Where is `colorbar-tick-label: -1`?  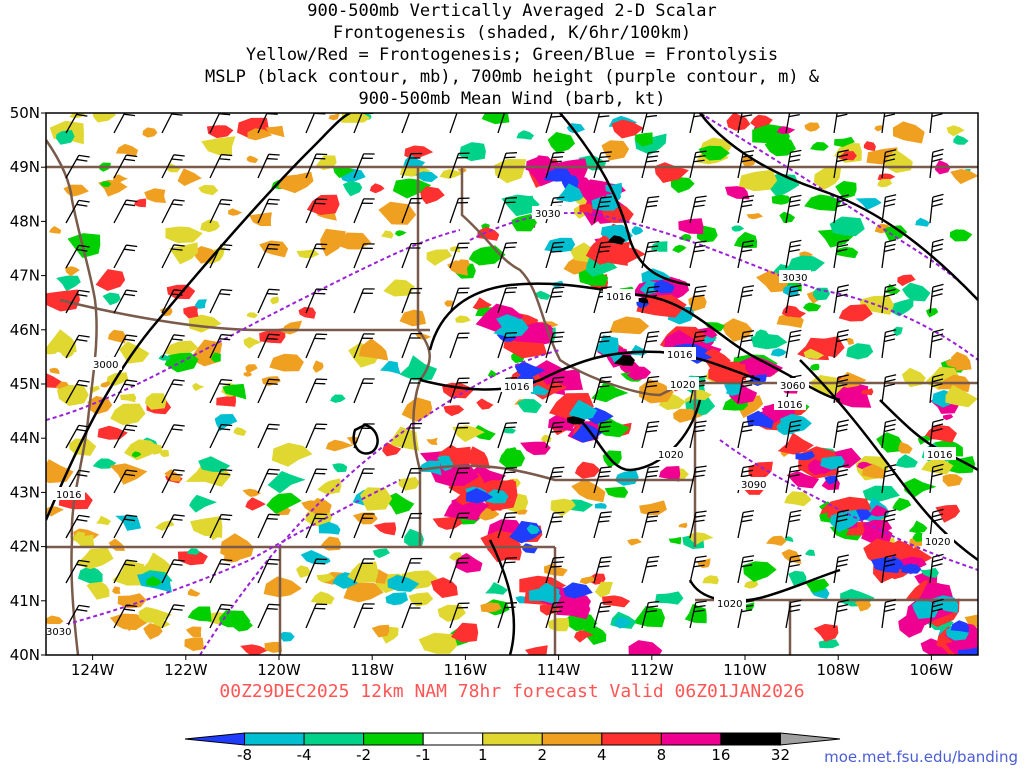
colorbar-tick-label: -1 is located at coordinates (423, 755).